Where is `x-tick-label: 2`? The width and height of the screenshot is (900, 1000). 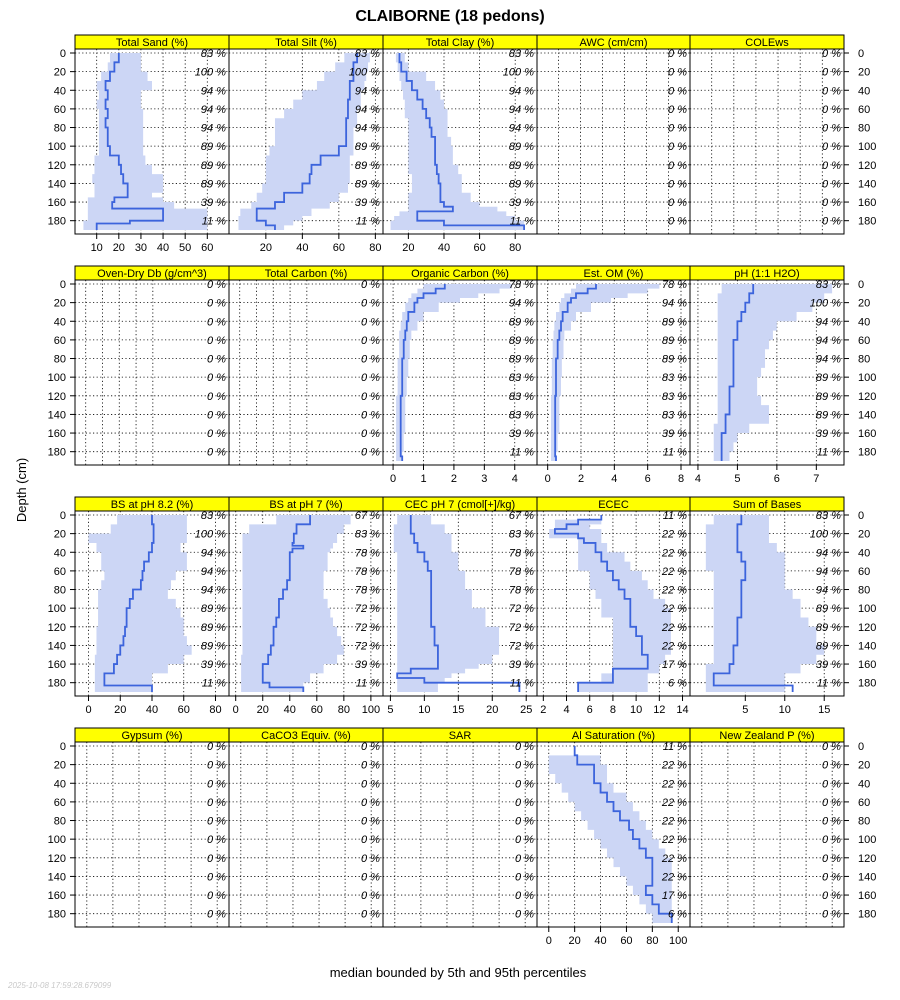 x-tick-label: 2 is located at coordinates (454, 479).